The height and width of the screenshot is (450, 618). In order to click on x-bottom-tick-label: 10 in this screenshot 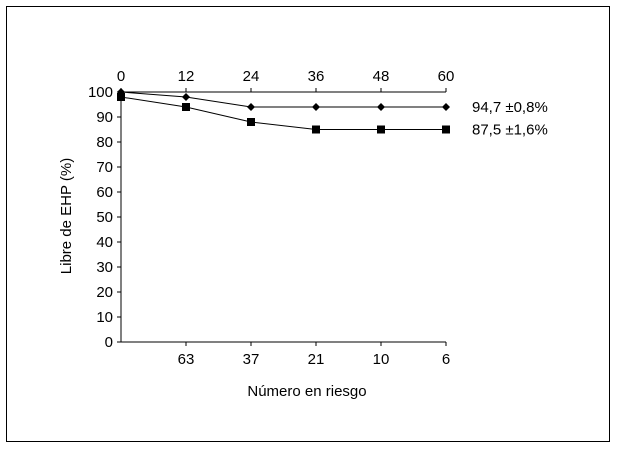, I will do `click(381, 359)`.